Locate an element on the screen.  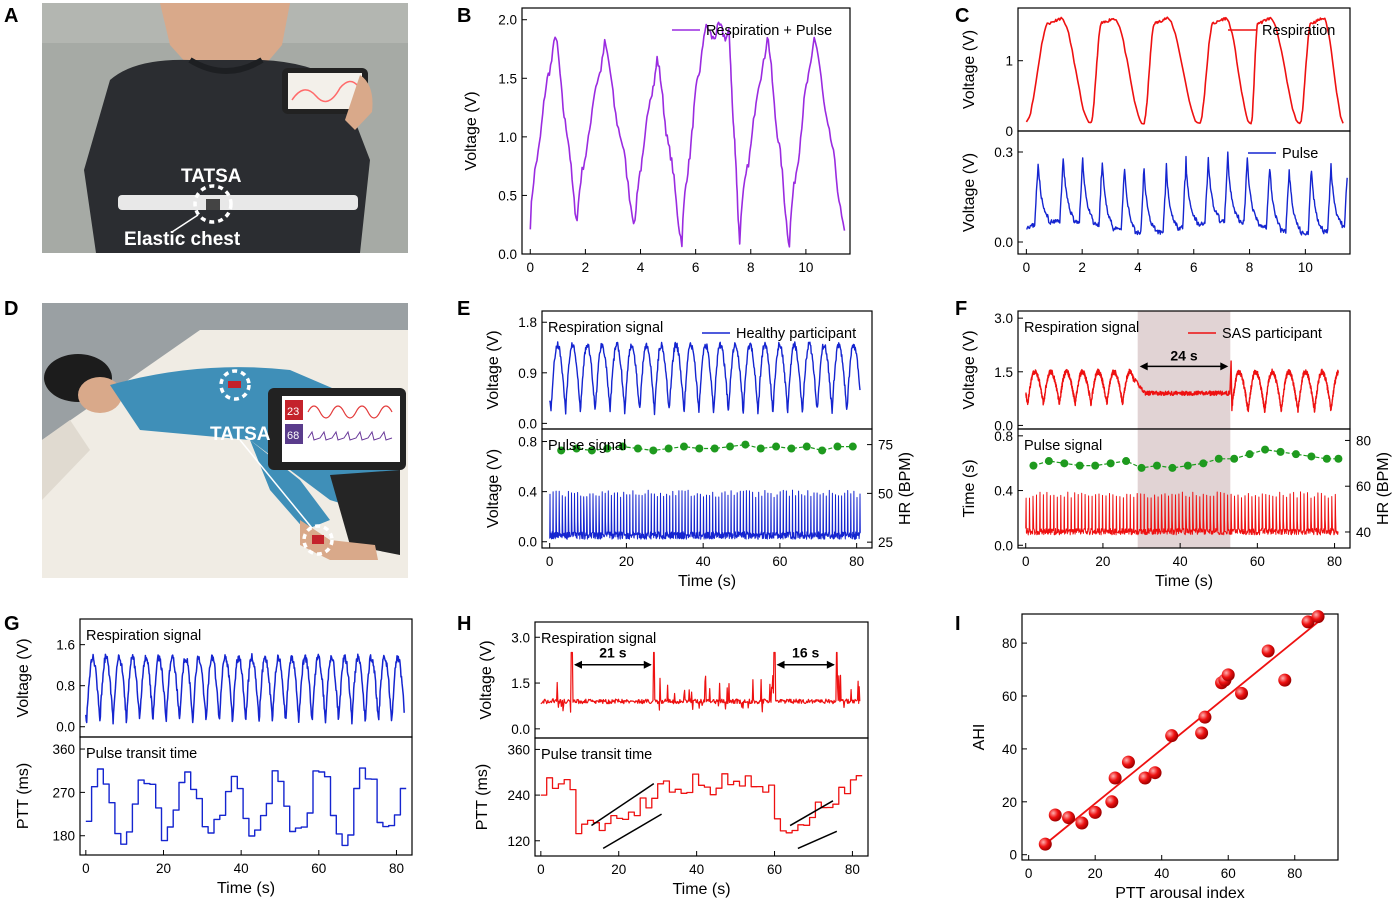
y2tick-label-f2-1: 60 is located at coordinates (1363, 486).